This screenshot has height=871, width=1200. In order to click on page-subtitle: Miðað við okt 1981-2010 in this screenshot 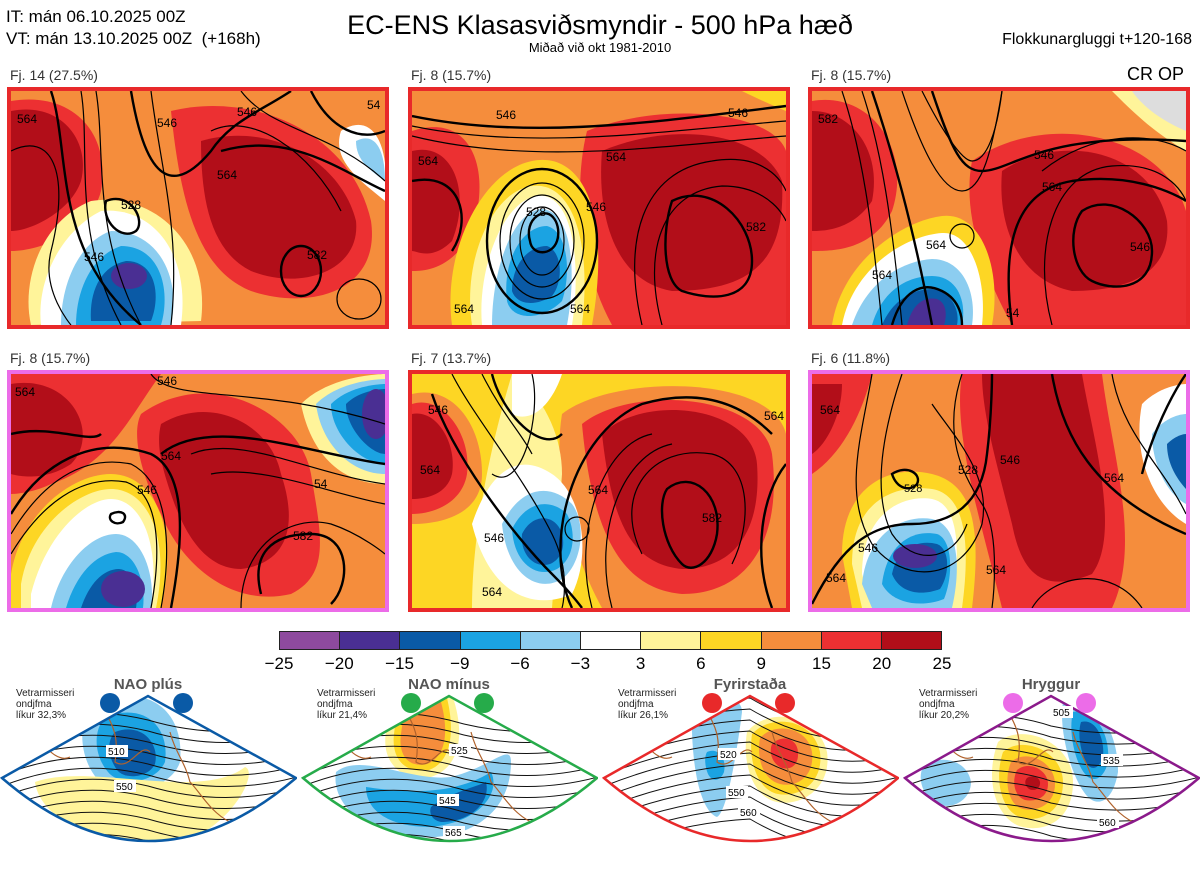, I will do `click(600, 47)`.